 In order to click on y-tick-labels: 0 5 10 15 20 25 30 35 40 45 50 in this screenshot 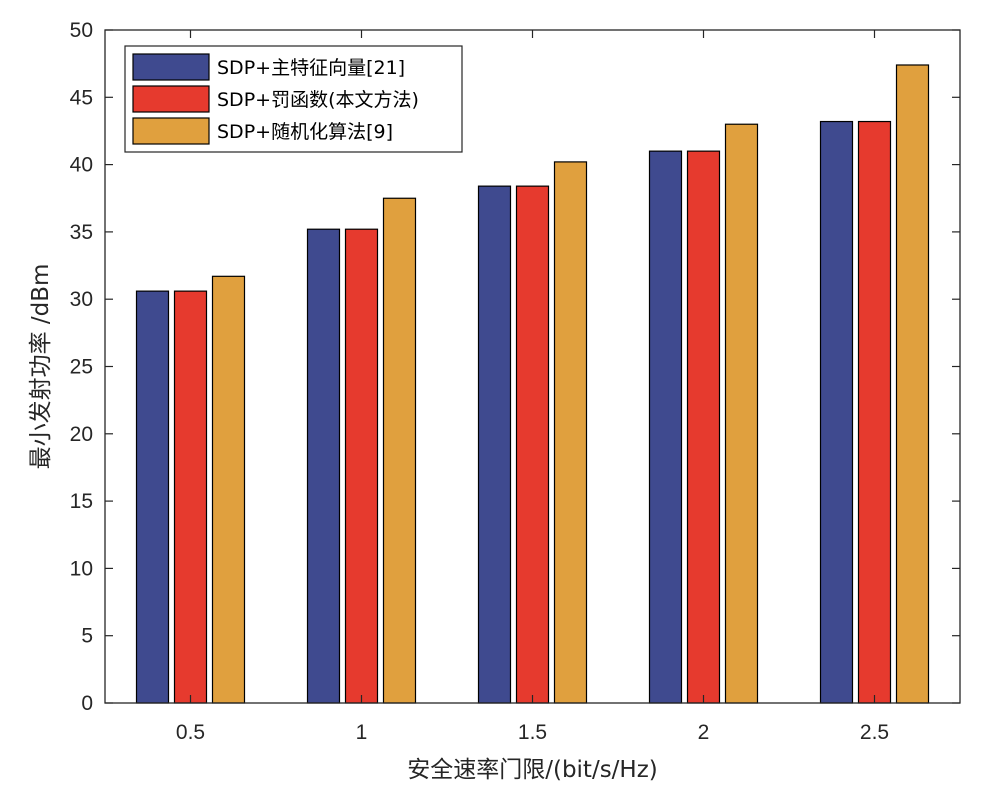, I will do `click(81, 367)`.